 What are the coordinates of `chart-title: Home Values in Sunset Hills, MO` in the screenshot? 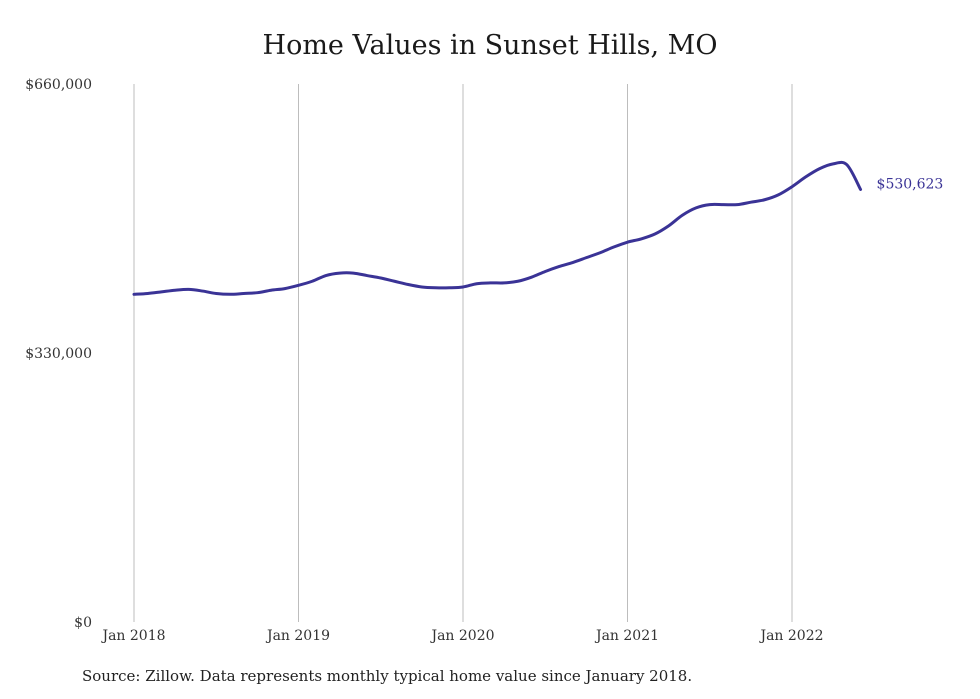 It's located at (490, 45).